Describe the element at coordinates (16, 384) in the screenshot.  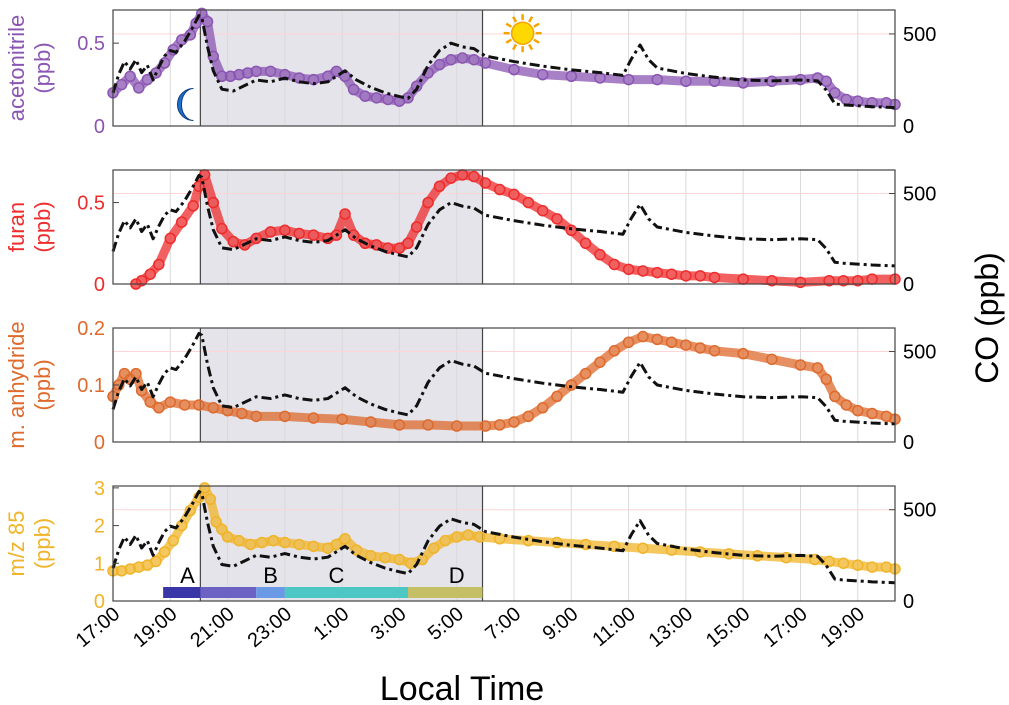
I see `left-axis-title-line: m. anhydride` at that location.